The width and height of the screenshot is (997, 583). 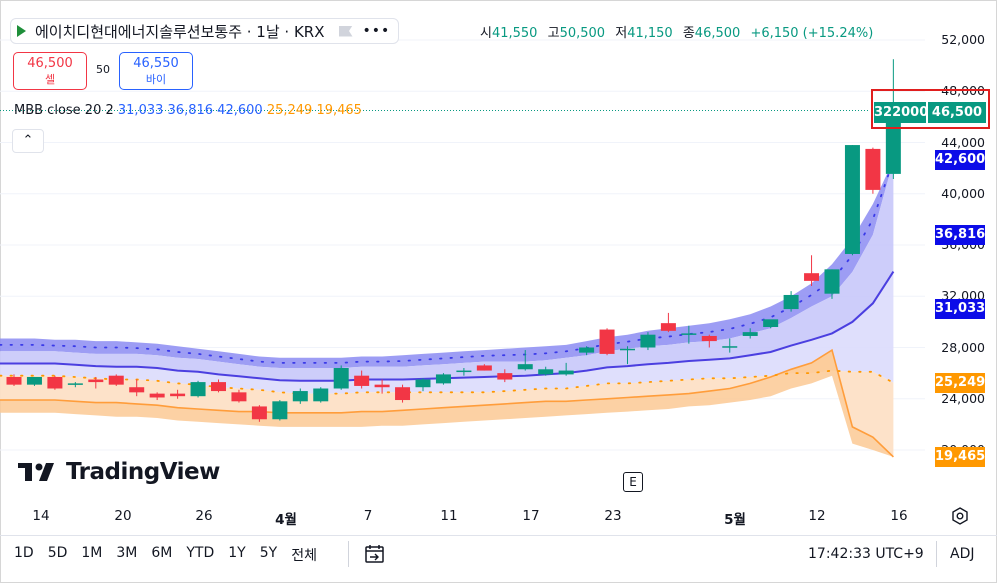 I want to click on sell-price: 46,500, so click(x=50, y=63).